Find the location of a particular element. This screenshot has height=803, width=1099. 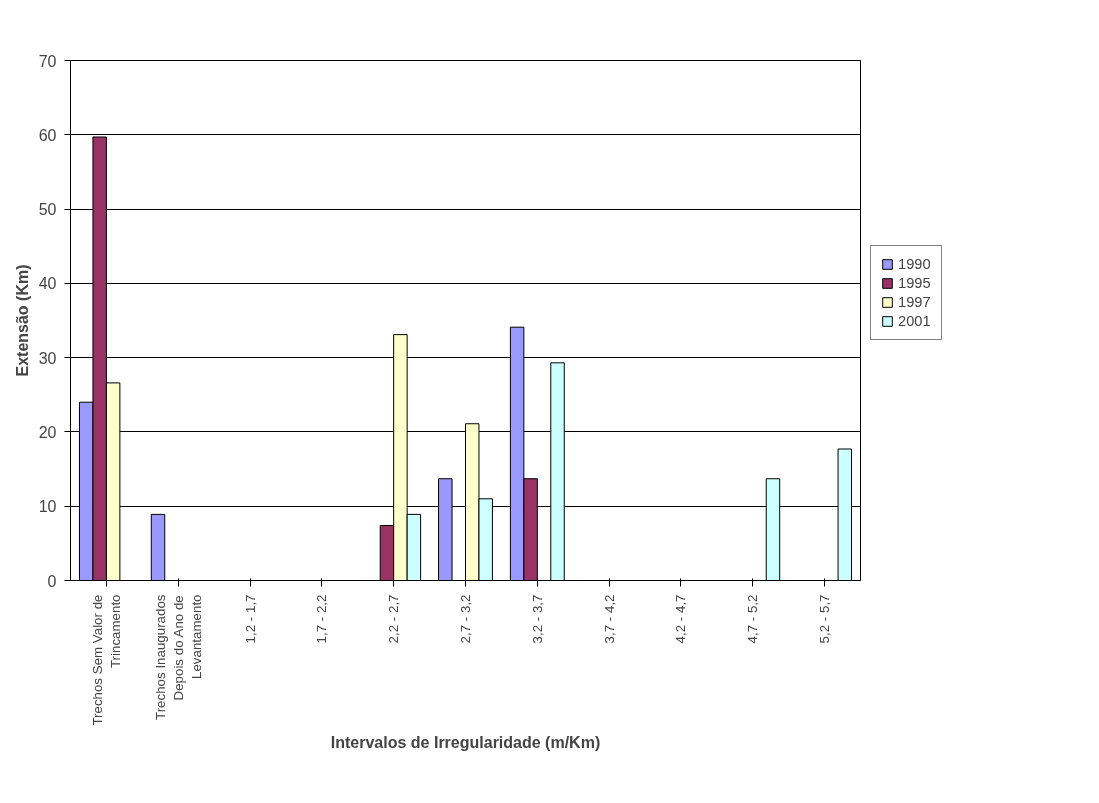

y-tick-label: 60 is located at coordinates (47, 135).